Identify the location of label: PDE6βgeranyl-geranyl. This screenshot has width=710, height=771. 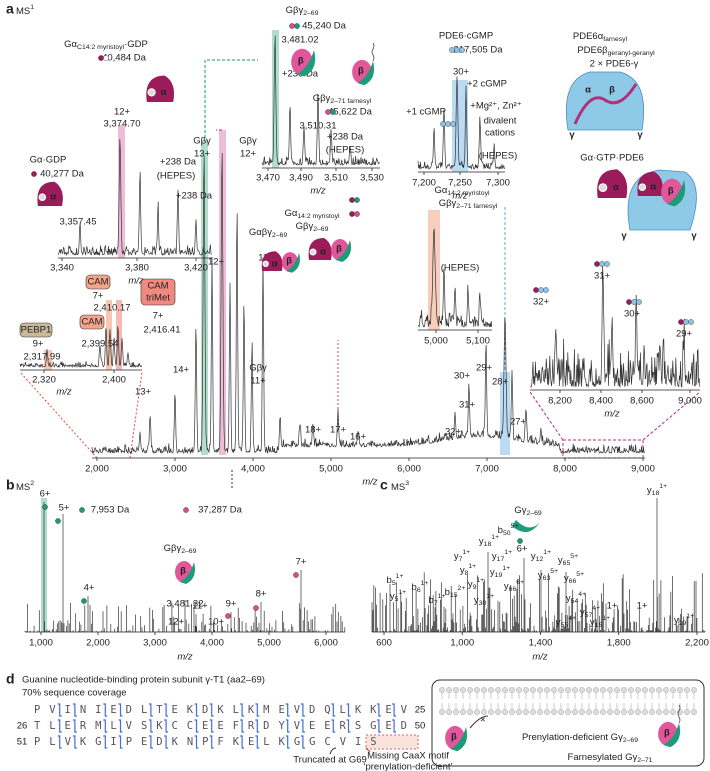
(616, 51).